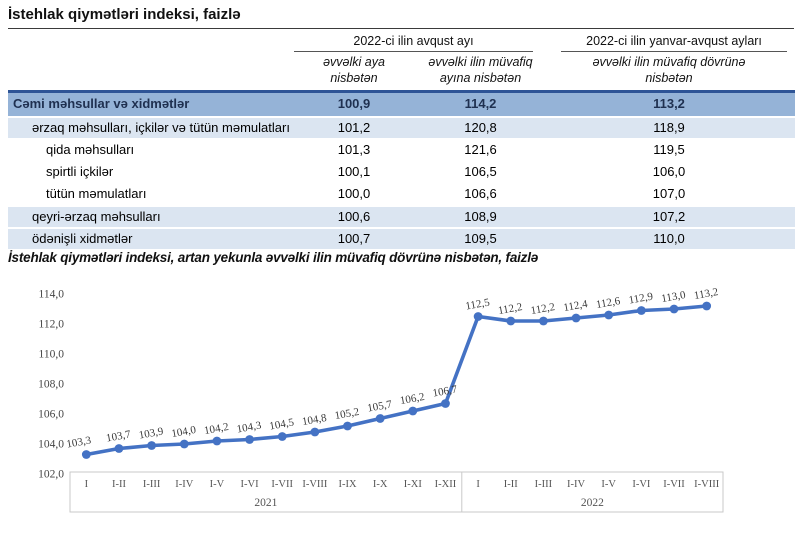 The image size is (800, 538). I want to click on subheader-prev-year-month: əvvəlki ilin müvafiq ayına nisbətən, so click(480, 70).